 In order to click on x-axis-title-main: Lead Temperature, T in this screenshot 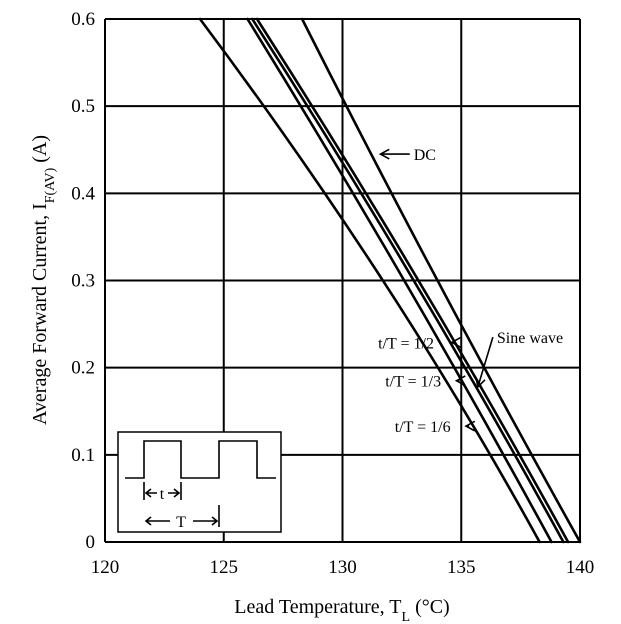, I will do `click(317, 607)`.